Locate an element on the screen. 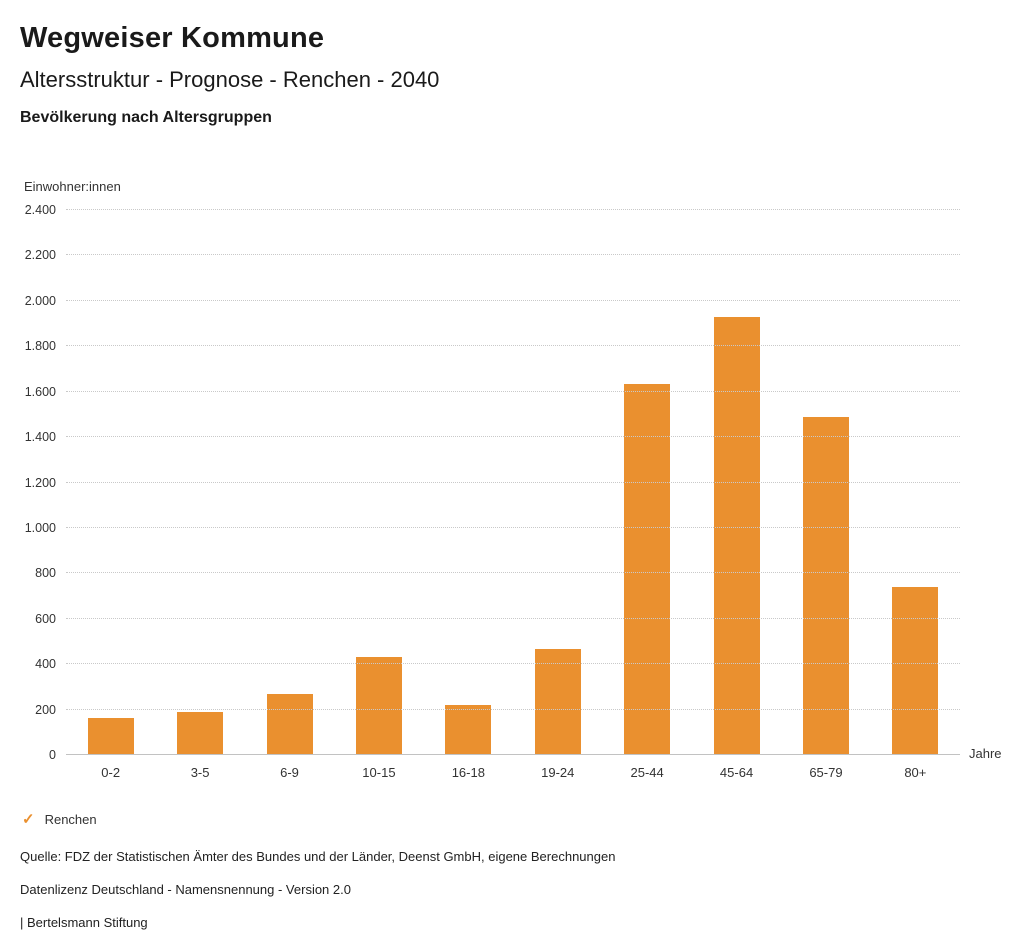  legend: ✓ Renchen is located at coordinates (523, 819).